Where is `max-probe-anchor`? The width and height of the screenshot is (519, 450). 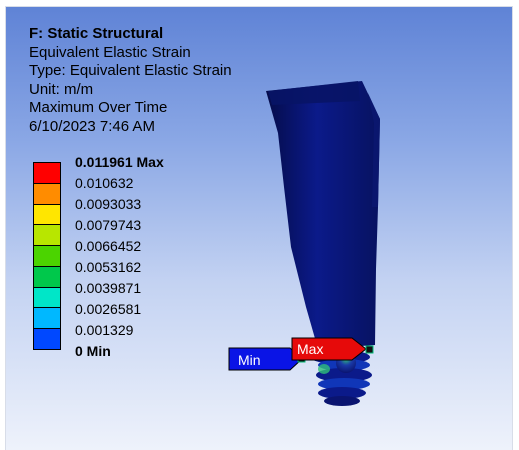 max-probe-anchor is located at coordinates (369, 349).